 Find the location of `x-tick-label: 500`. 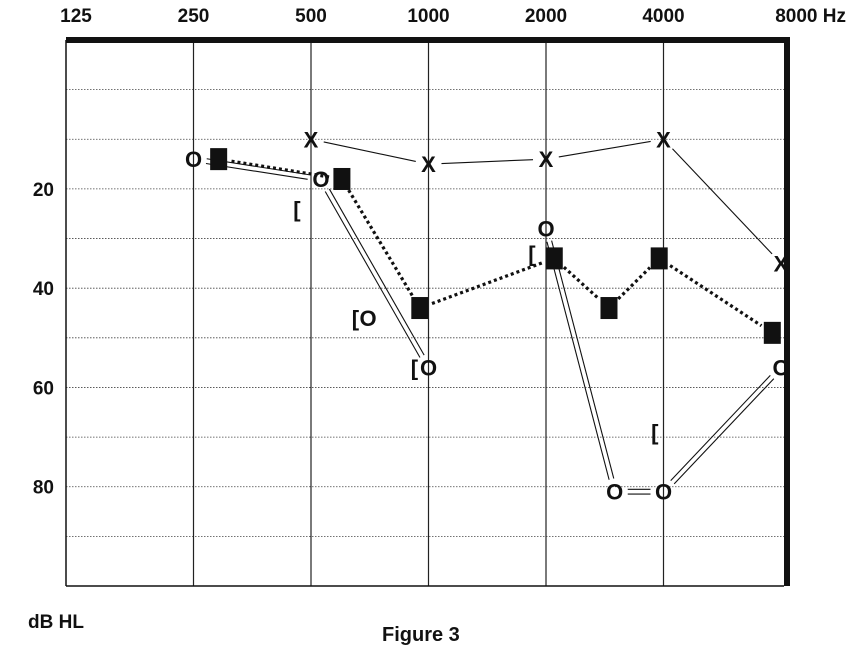

x-tick-label: 500 is located at coordinates (311, 16).